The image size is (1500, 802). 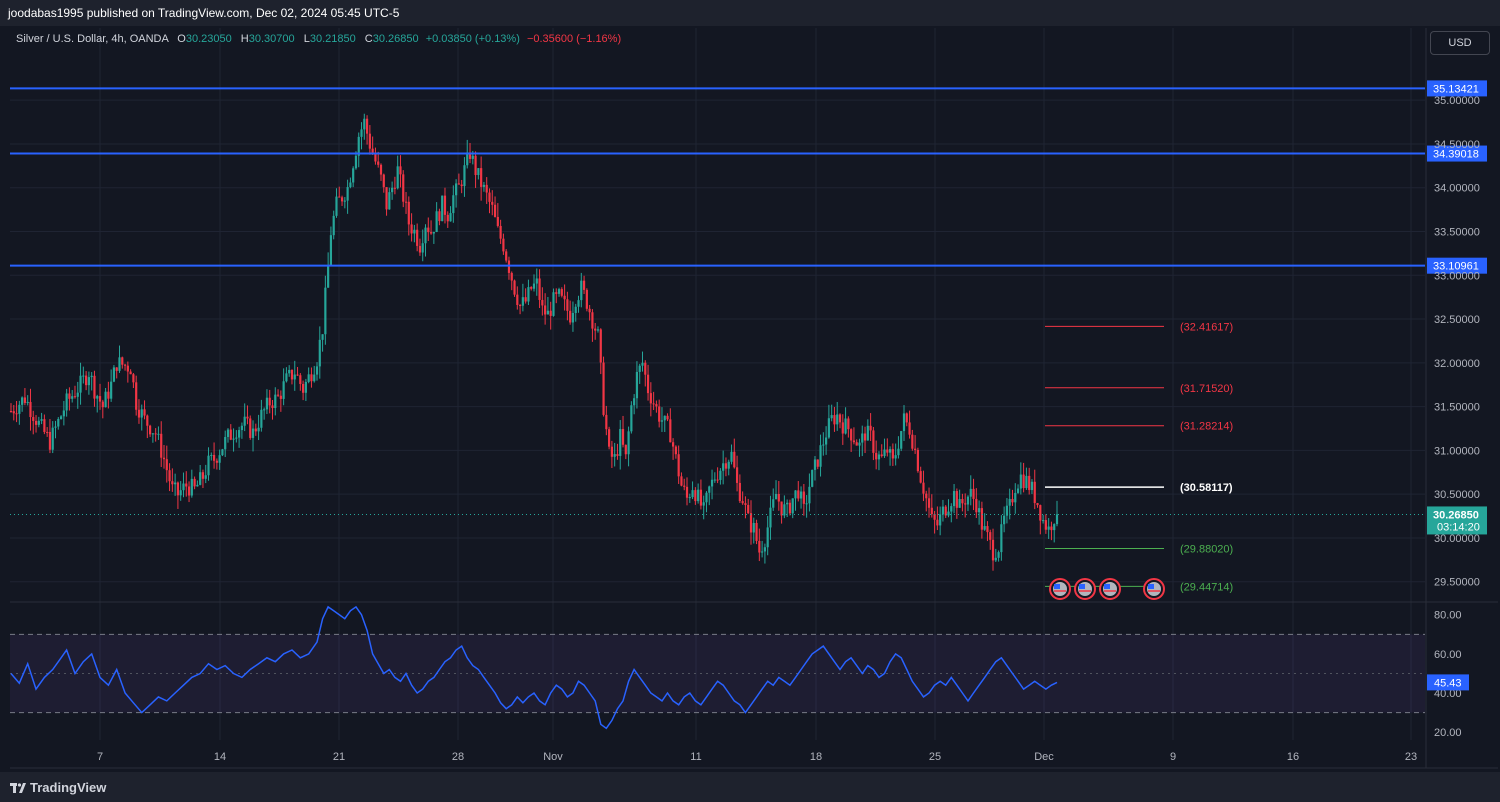 What do you see at coordinates (1457, 232) in the screenshot?
I see `price-axis-tick: 33.50000` at bounding box center [1457, 232].